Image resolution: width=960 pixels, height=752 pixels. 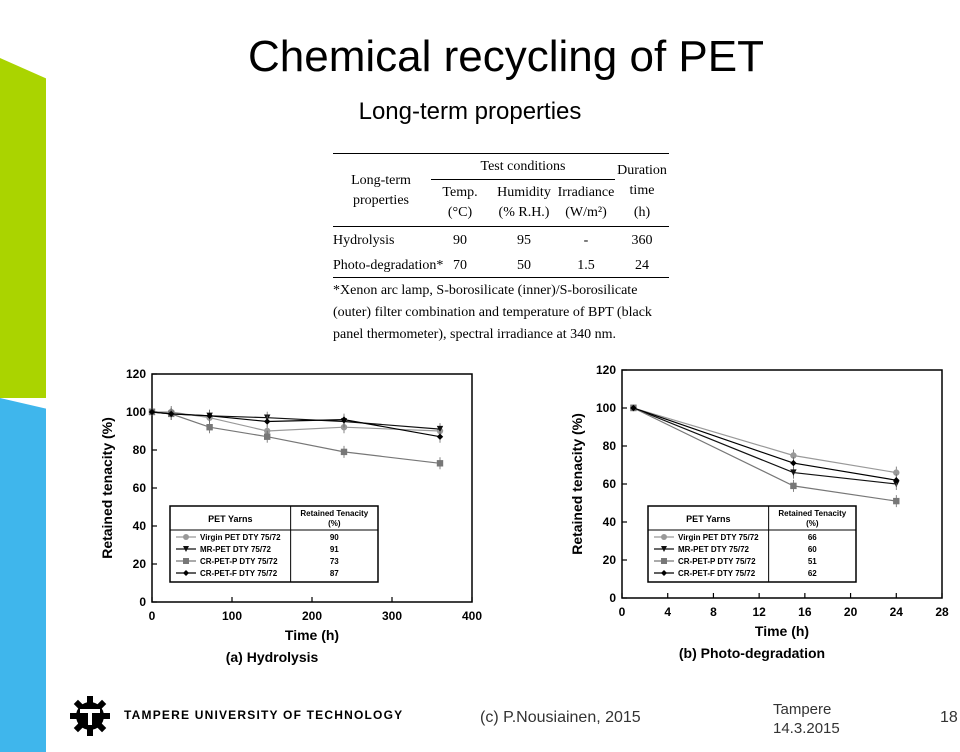 I want to click on x-axis-label: Time (h), so click(x=782, y=631).